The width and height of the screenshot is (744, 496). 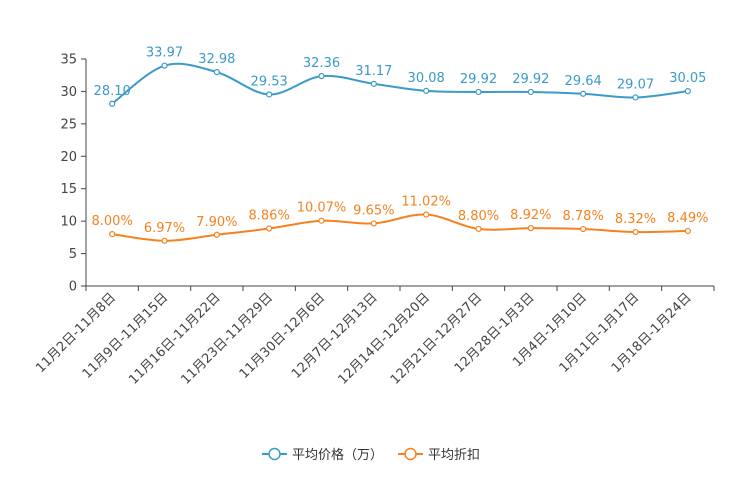 What do you see at coordinates (426, 202) in the screenshot?
I see `data-label: 11.02%` at bounding box center [426, 202].